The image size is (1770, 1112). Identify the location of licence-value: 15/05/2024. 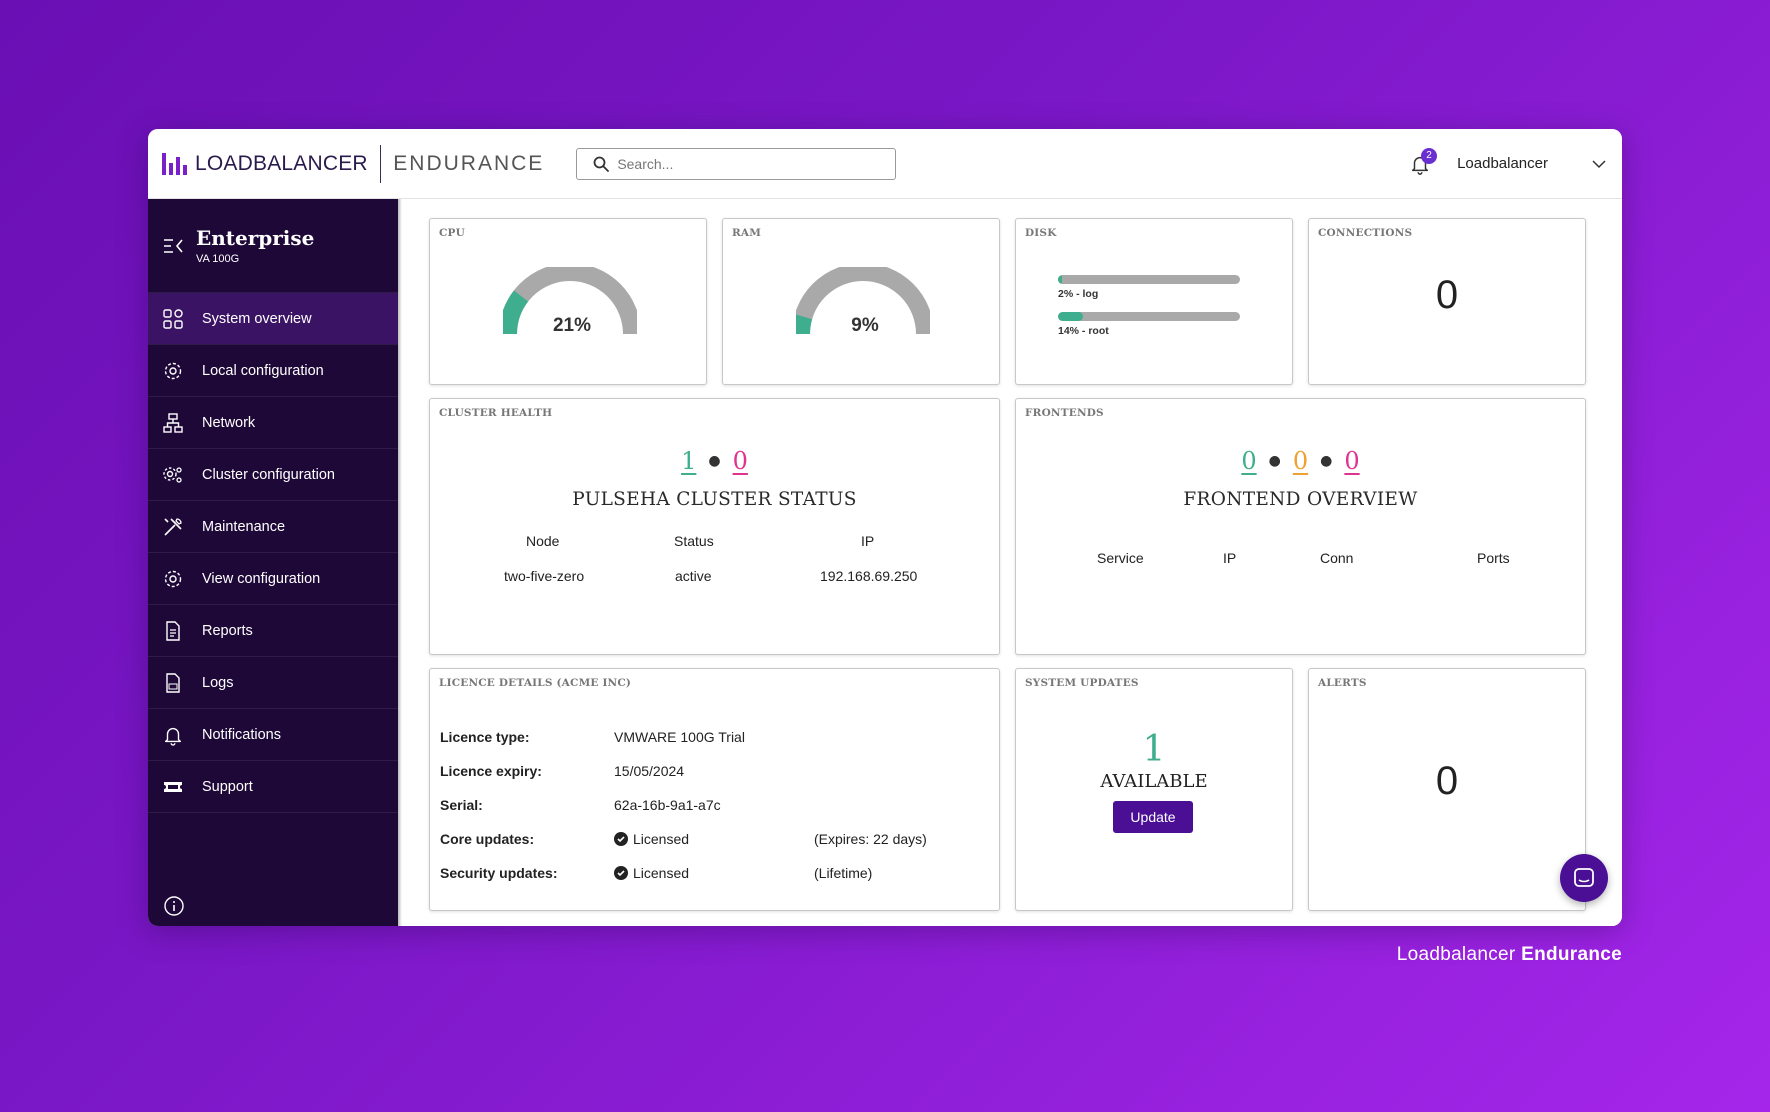
(649, 771).